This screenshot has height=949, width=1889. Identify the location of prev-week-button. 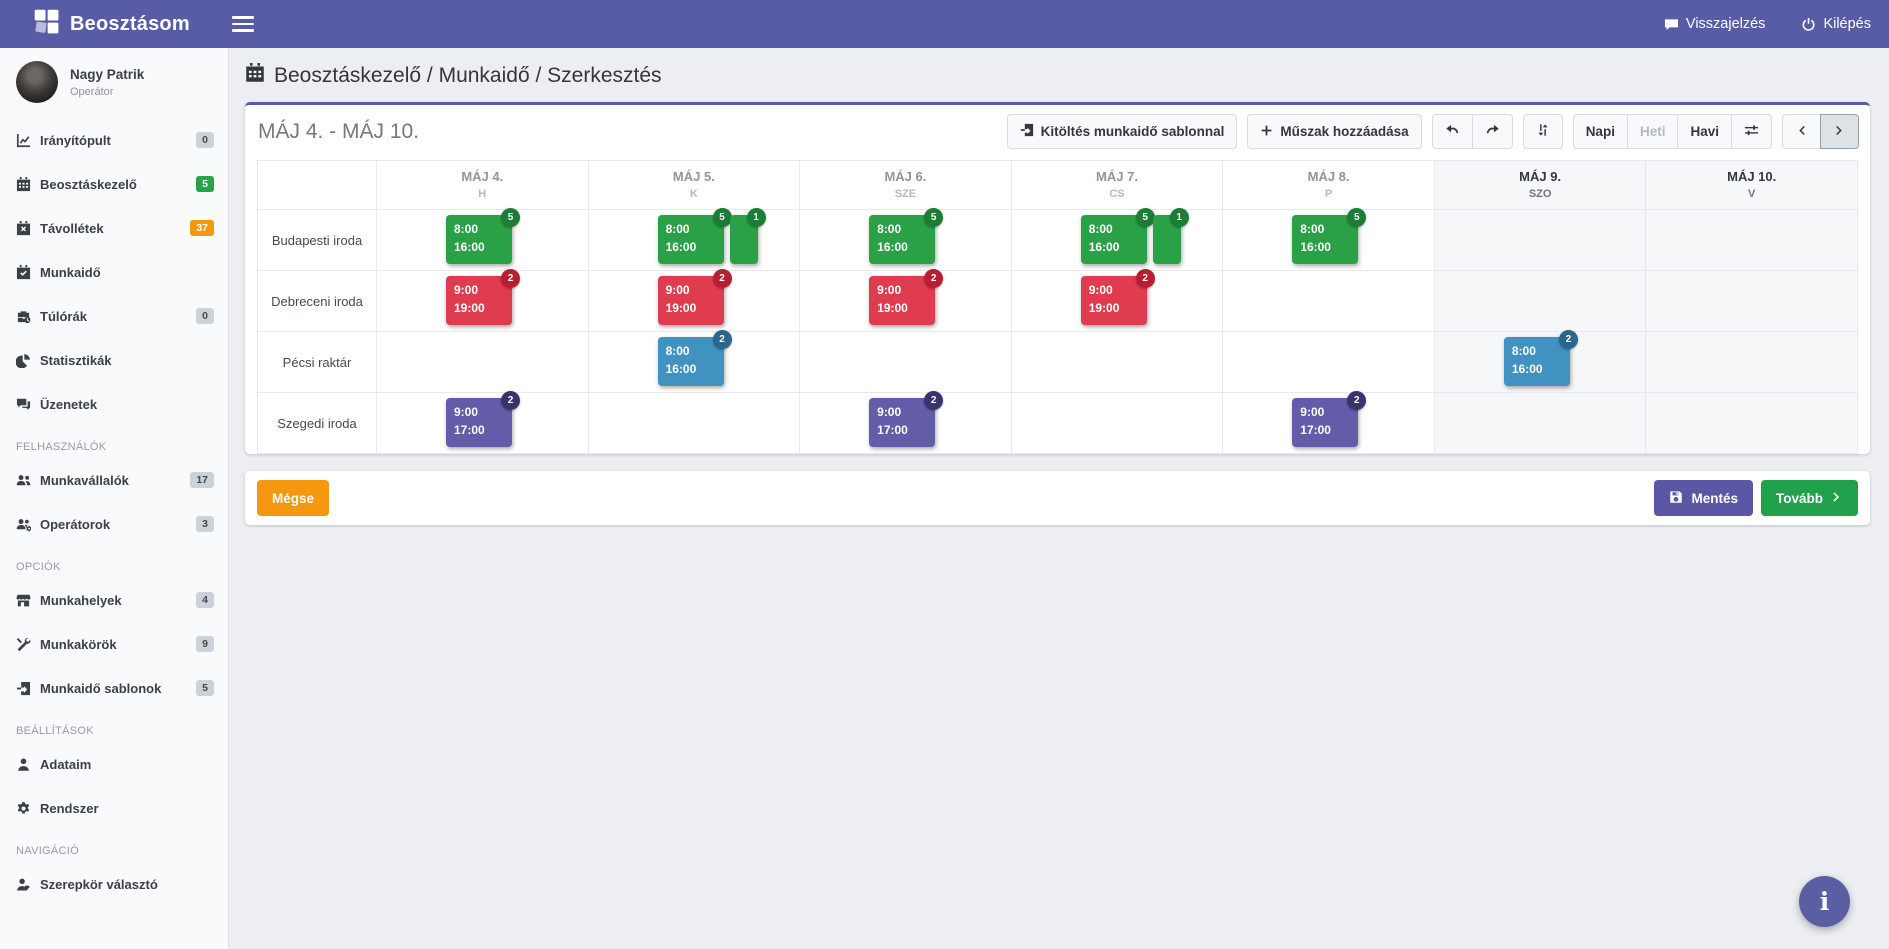
(1801, 131).